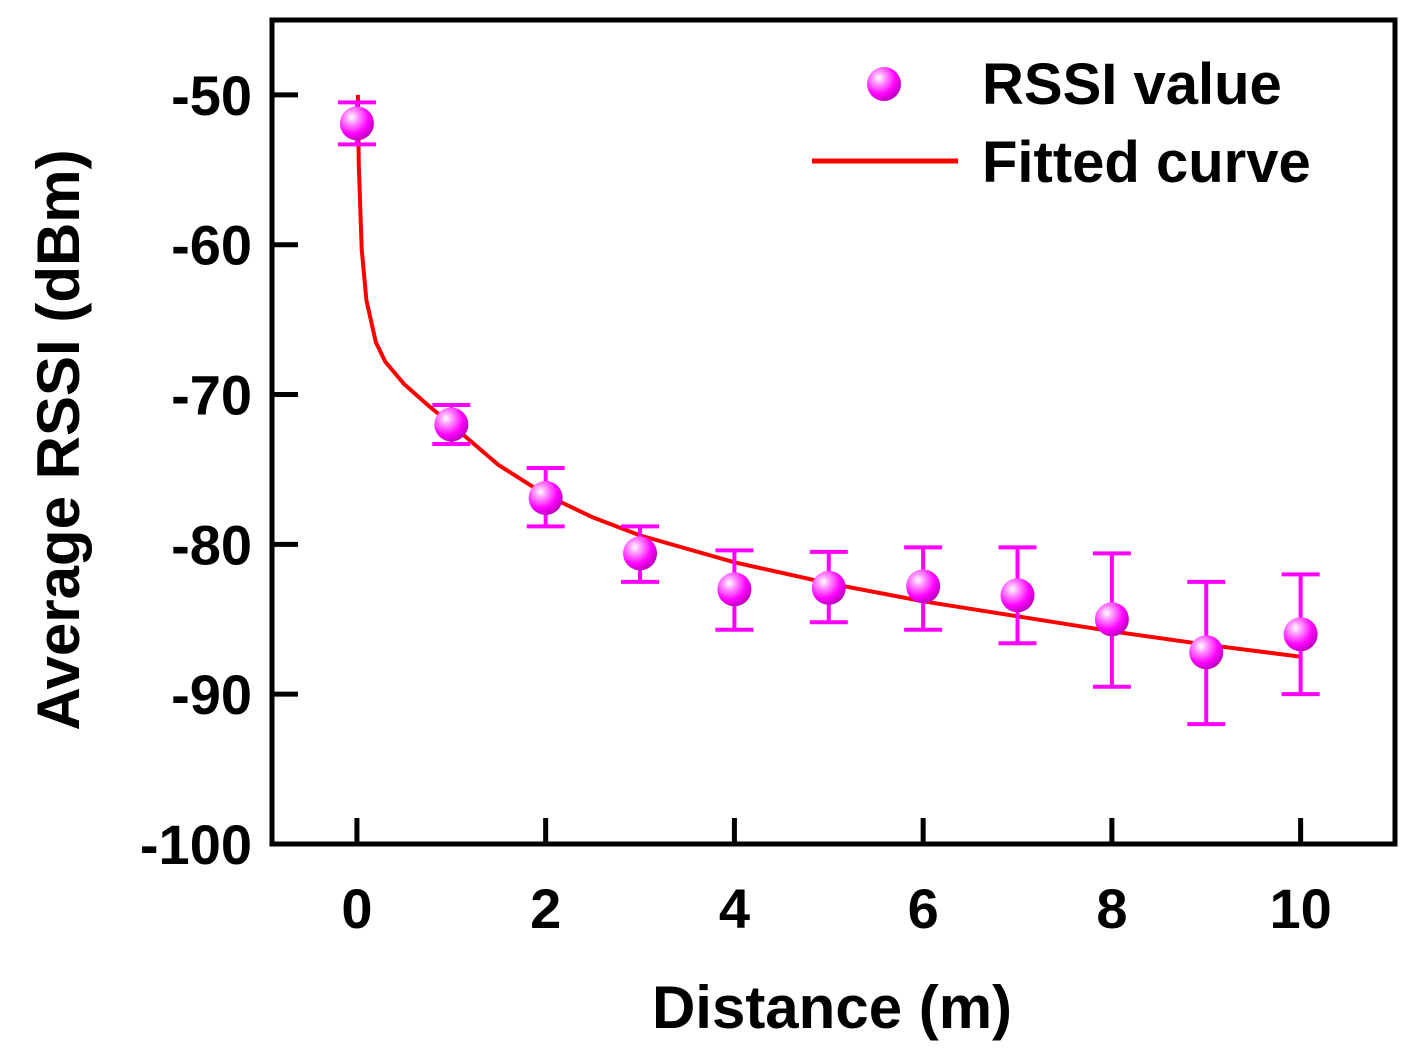  I want to click on x-tick-label: 6, so click(923, 908).